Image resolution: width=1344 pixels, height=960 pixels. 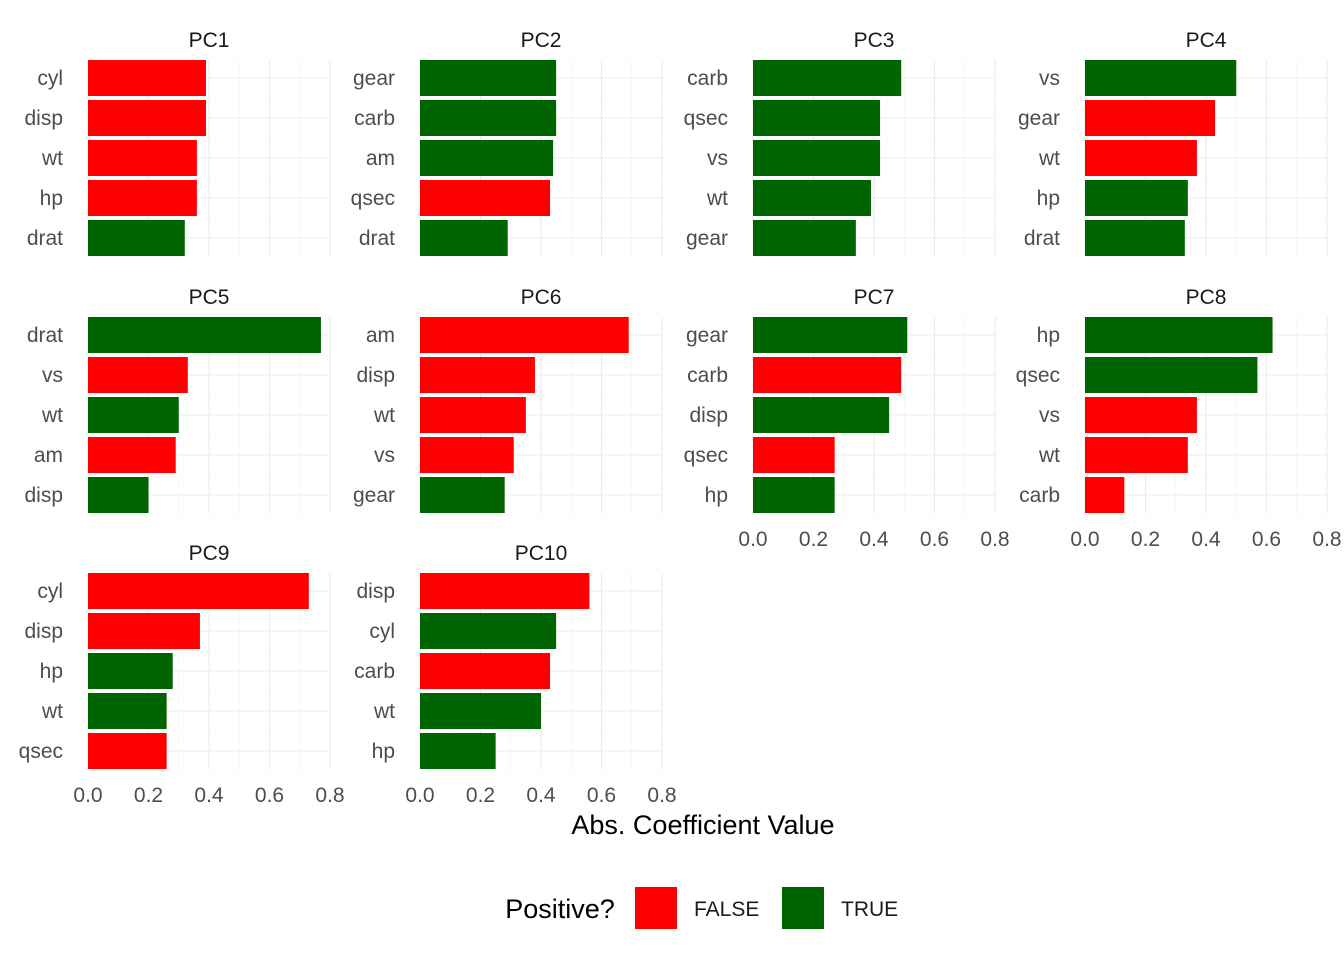 What do you see at coordinates (847, 418) in the screenshot?
I see `panel-pc7: PC7 gear carb disp qsec hp 0.0 0.2 0.4 0.6 0.8` at bounding box center [847, 418].